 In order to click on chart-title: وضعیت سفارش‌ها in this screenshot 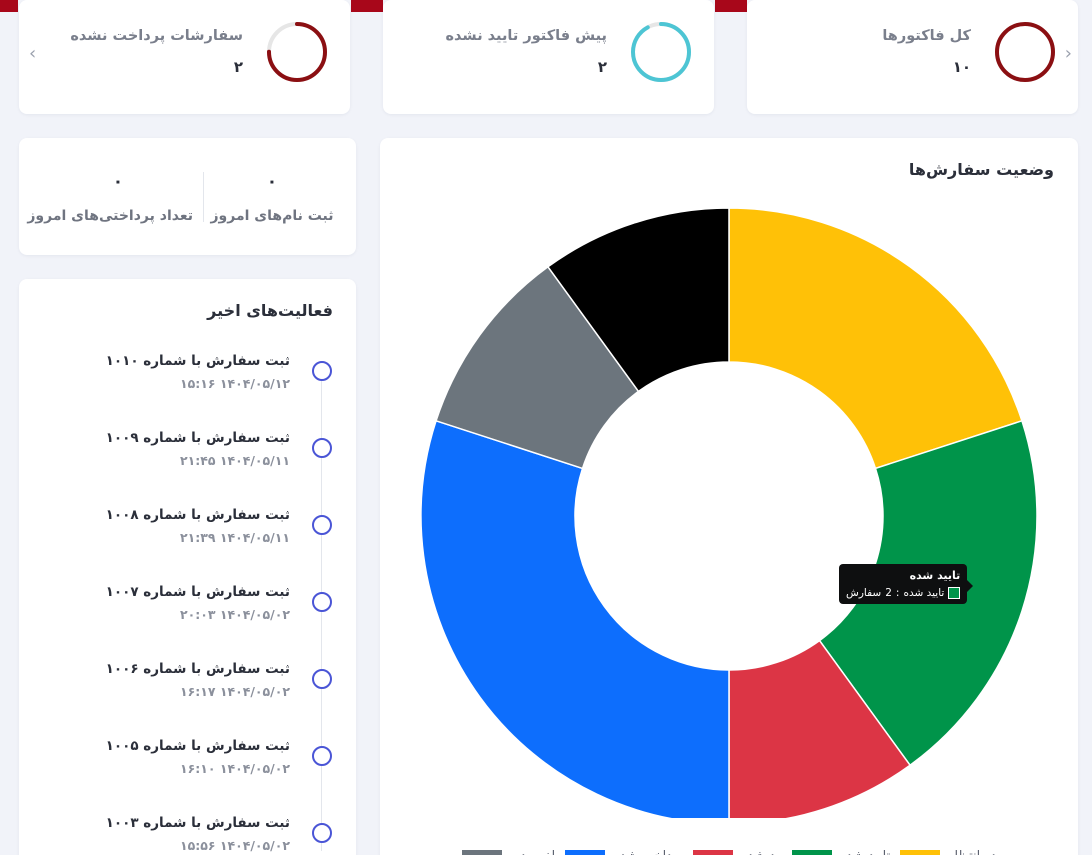, I will do `click(981, 169)`.